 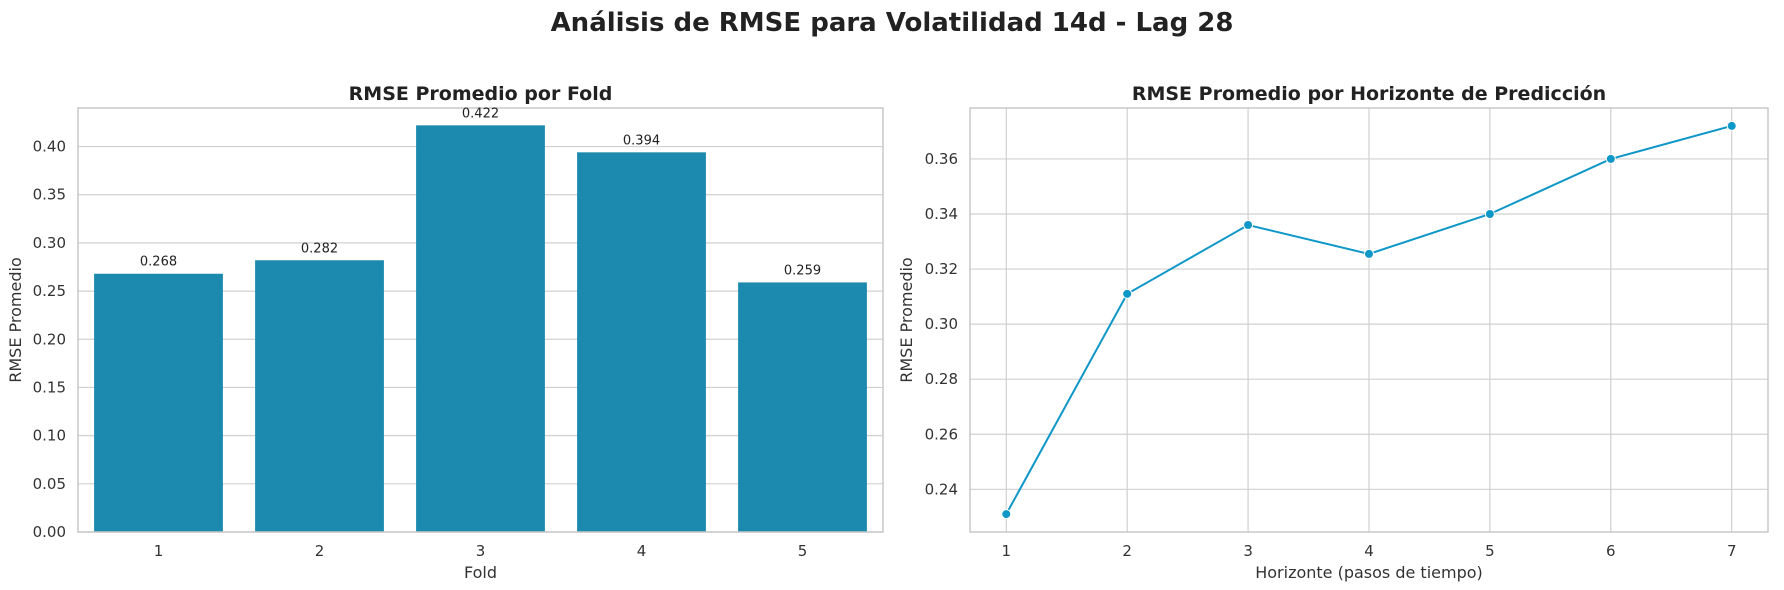 I want to click on bar-y-ticks: 0.00 0.05 0.10 0.15 0.20 0.25 0.30 0.35 0.40, so click(x=49, y=339).